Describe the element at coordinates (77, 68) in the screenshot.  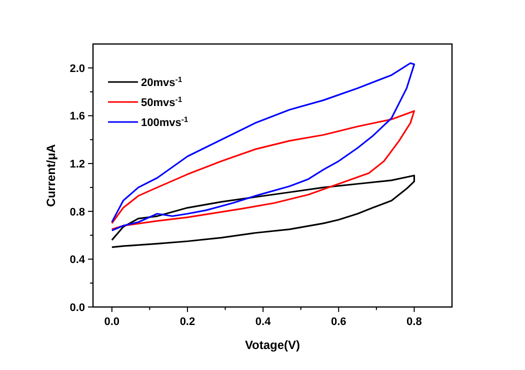
I see `y-tick-label: 2.0` at that location.